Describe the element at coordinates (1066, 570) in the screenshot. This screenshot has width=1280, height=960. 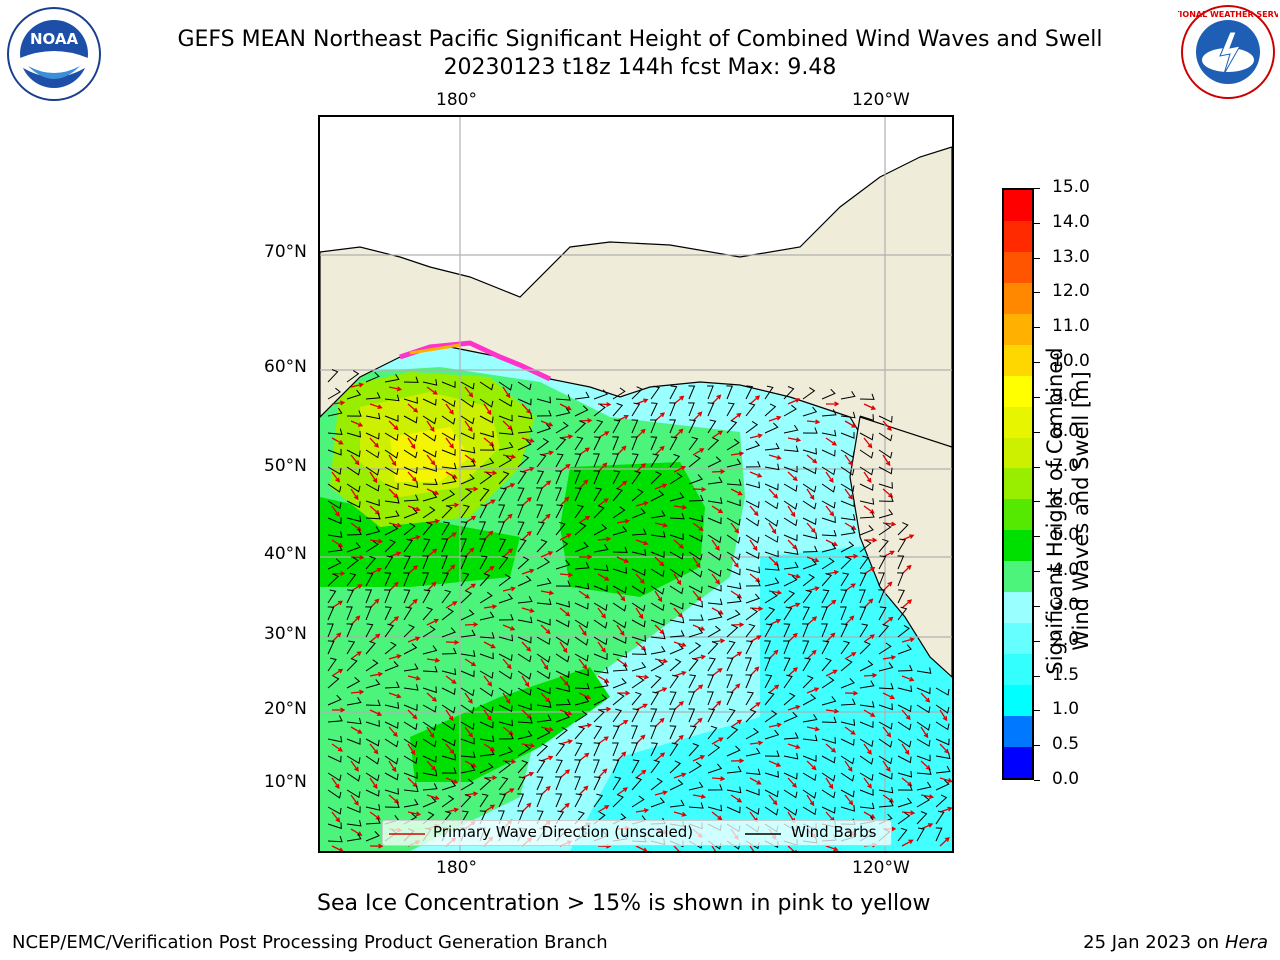
I see `colorbar-tick-label: 4.0` at that location.